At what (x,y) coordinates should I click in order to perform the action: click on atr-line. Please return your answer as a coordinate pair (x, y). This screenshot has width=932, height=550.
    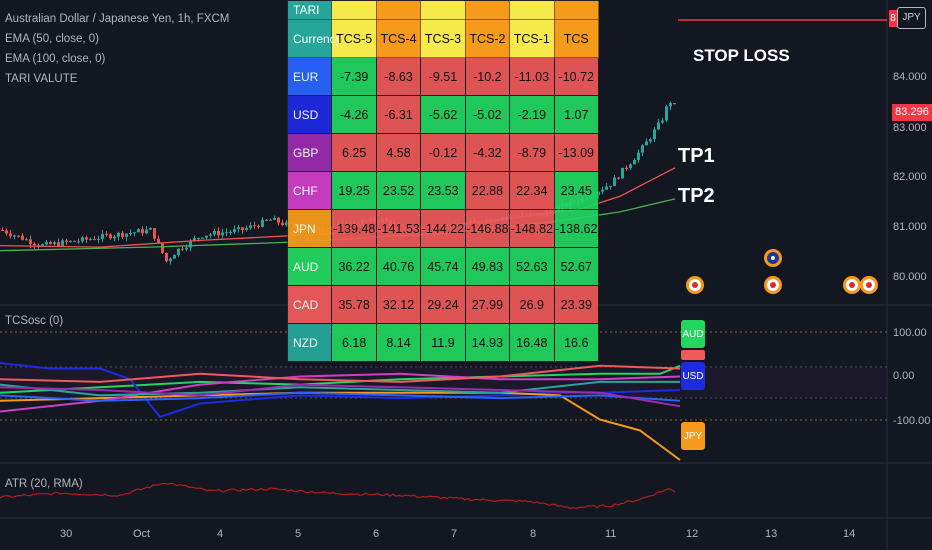
    Looking at the image, I should click on (338, 496).